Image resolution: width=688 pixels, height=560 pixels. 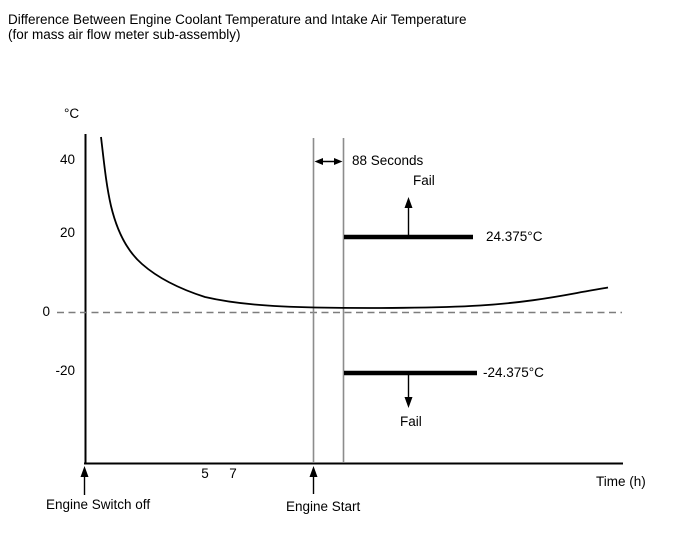 I want to click on y-tick-neg20: -20, so click(x=65, y=370).